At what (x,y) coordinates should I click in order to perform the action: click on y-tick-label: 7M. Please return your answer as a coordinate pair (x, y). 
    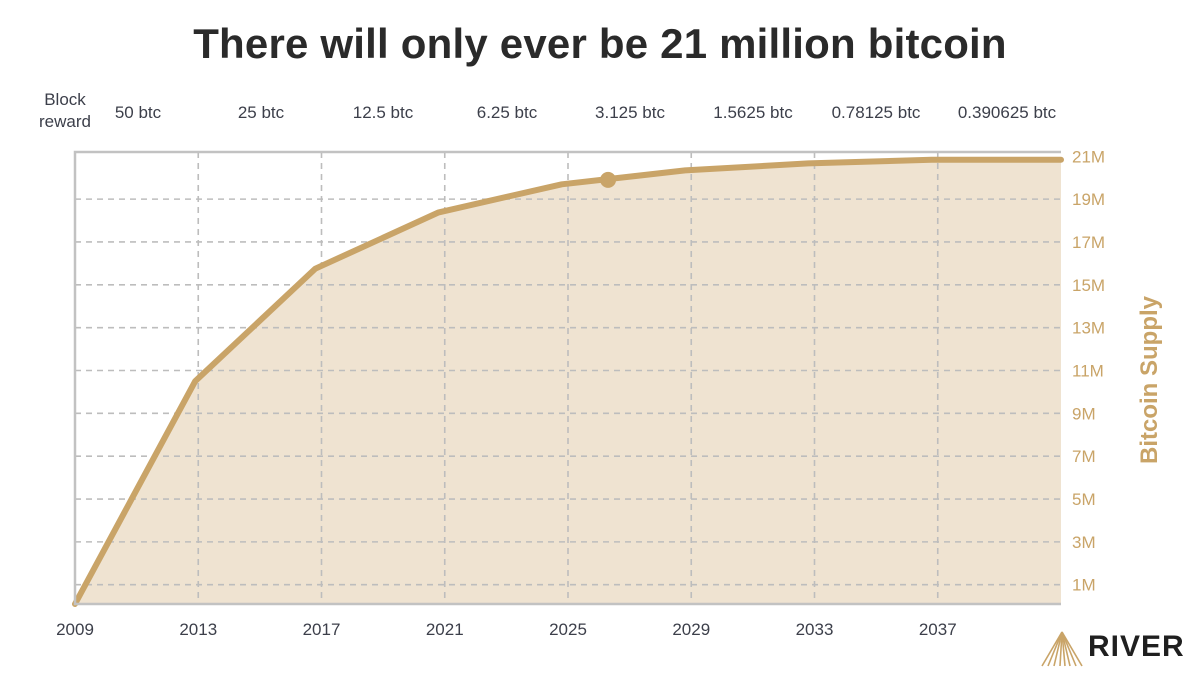
    Looking at the image, I should click on (1084, 456).